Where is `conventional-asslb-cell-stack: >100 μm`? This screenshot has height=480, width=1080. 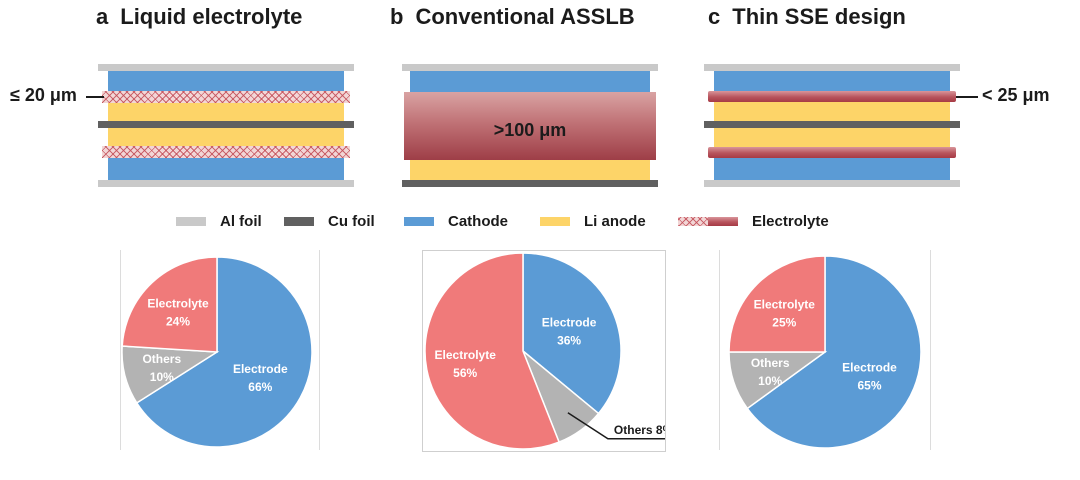
conventional-asslb-cell-stack: >100 μm is located at coordinates (530, 126).